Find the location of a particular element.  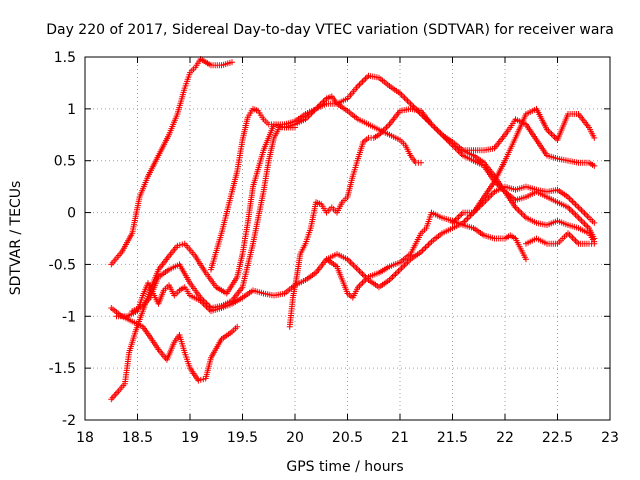

x-tick-label: 19 is located at coordinates (190, 438).